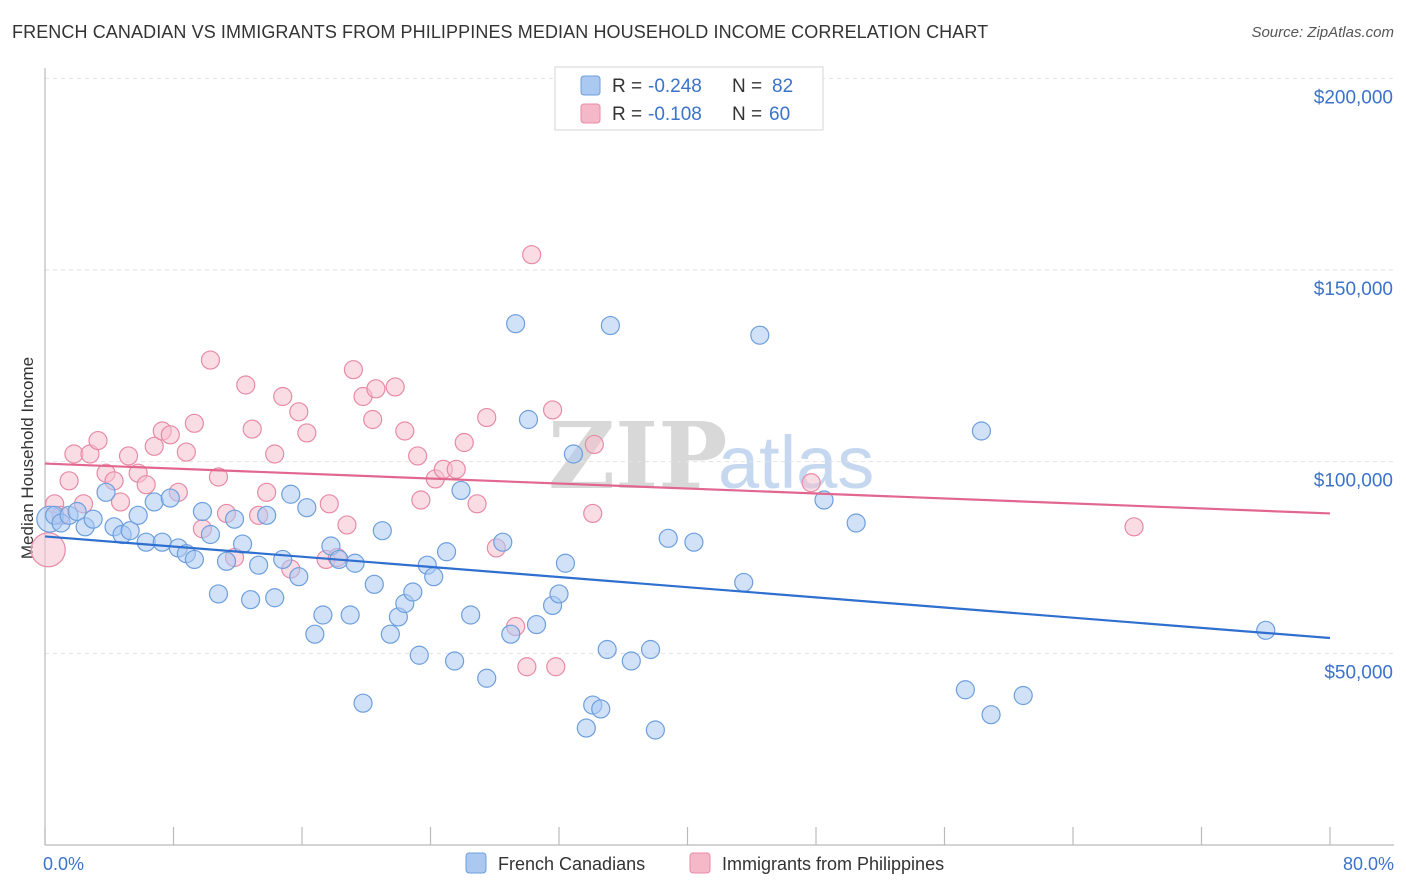 The width and height of the screenshot is (1406, 892). I want to click on y-tick-label: $150,000, so click(1353, 289).